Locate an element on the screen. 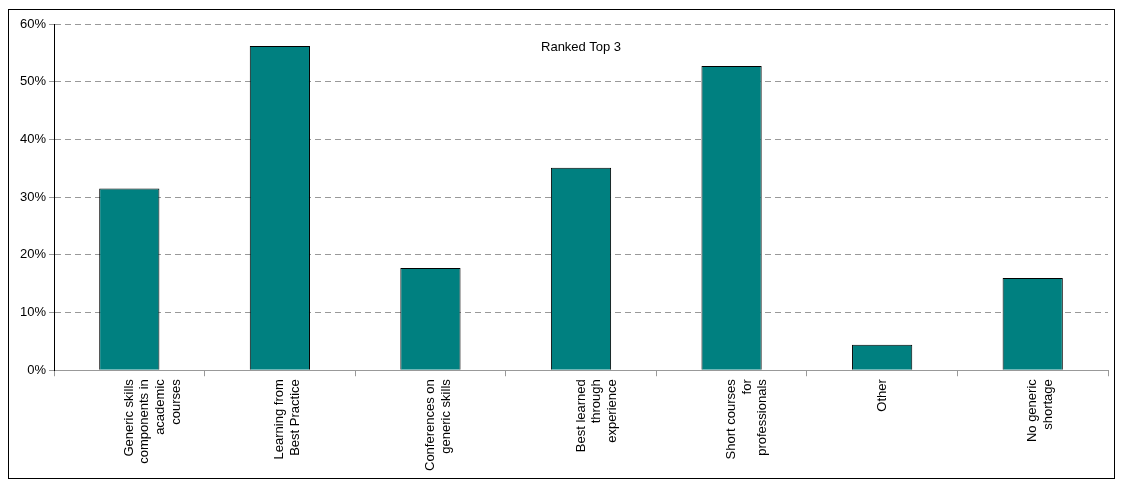 The image size is (1125, 487). x-tick-label: Other is located at coordinates (881, 395).